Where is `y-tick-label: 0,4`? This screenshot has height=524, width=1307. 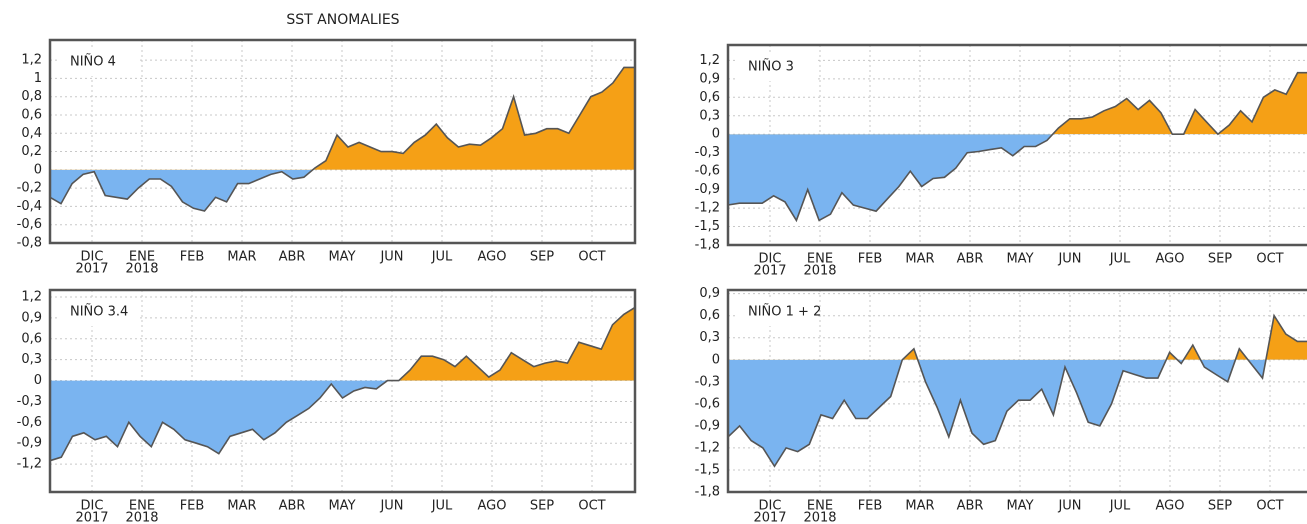 y-tick-label: 0,4 is located at coordinates (31, 133).